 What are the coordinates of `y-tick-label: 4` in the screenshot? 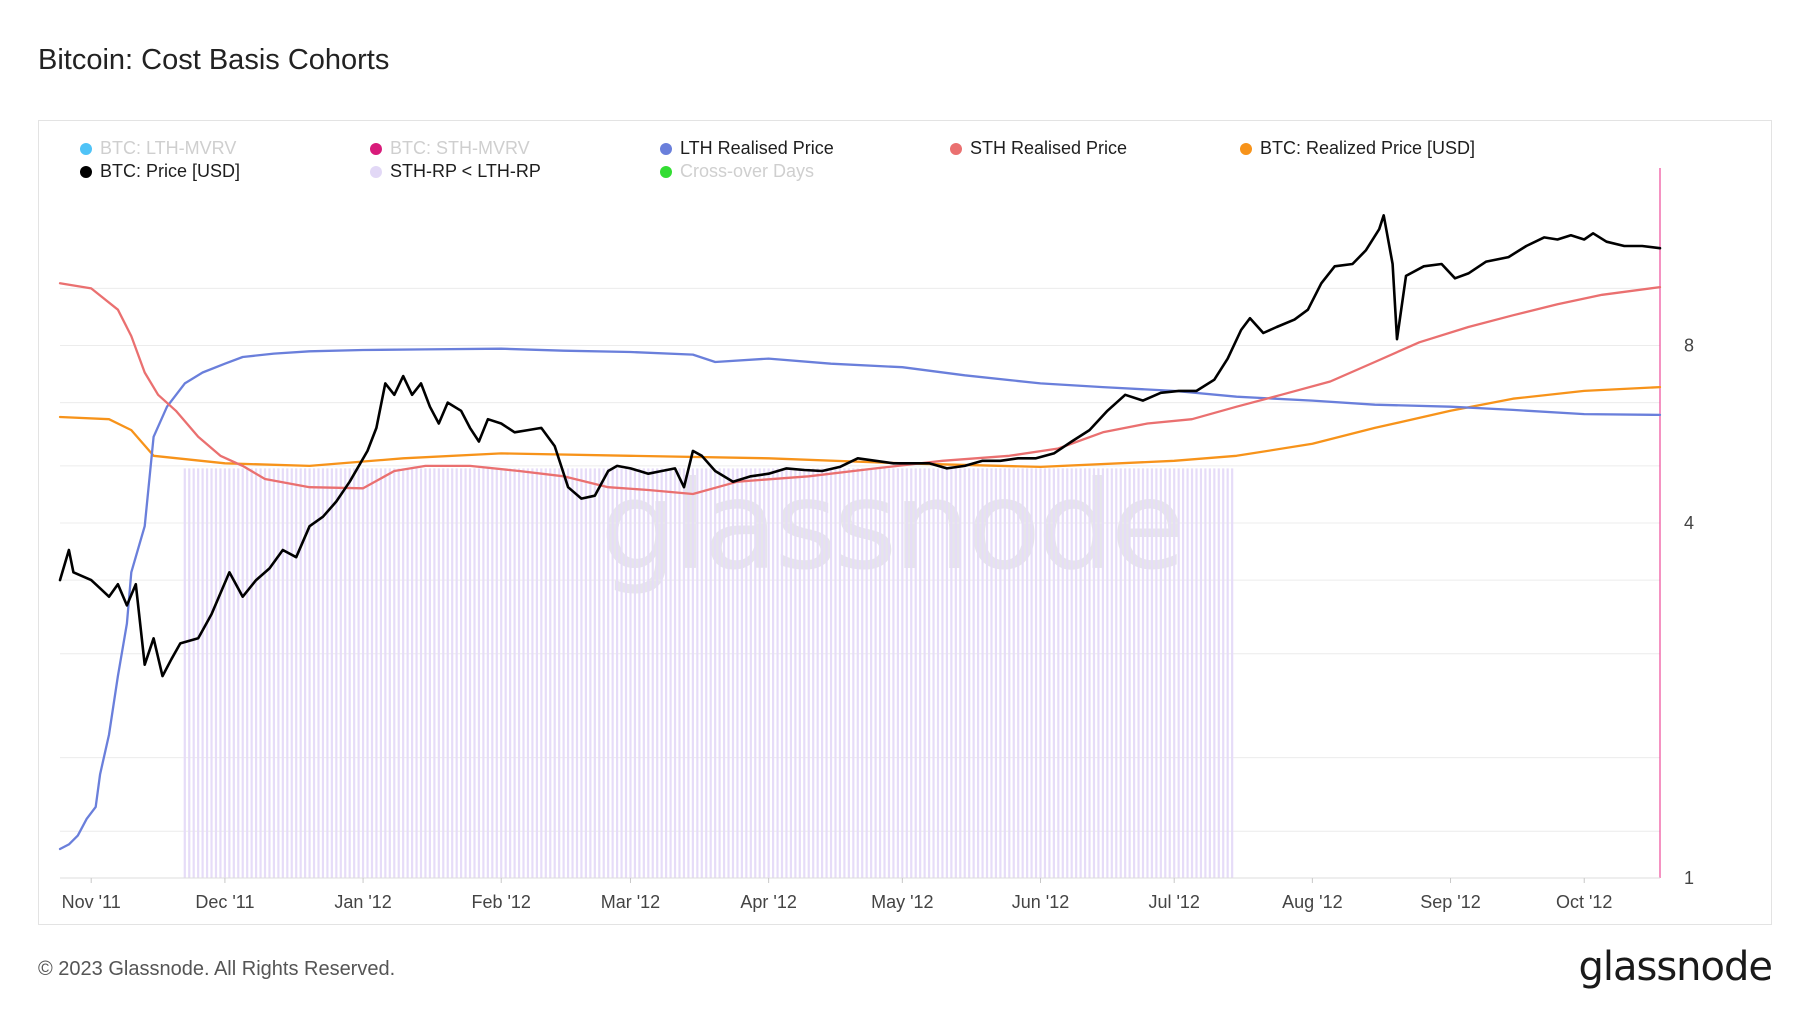 It's located at (1689, 523).